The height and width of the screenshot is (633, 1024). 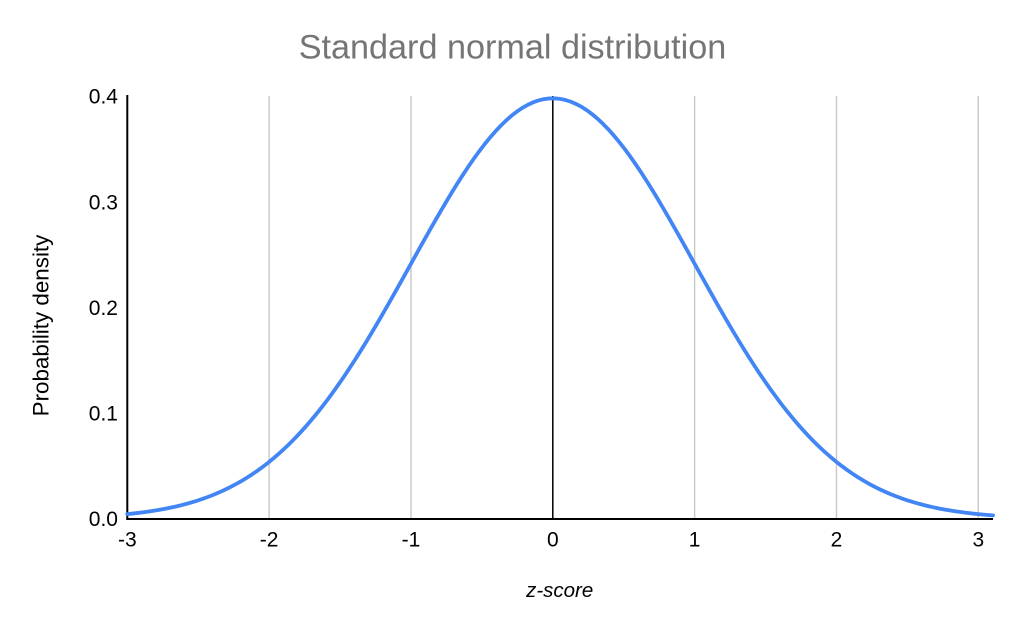 What do you see at coordinates (103, 202) in the screenshot?
I see `svg-text: 0.3` at bounding box center [103, 202].